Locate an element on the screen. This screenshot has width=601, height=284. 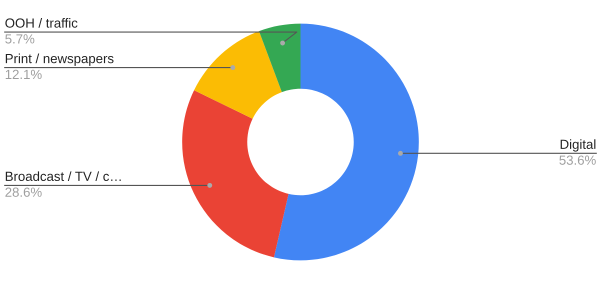
slice-label: Print / newspapers is located at coordinates (60, 60).